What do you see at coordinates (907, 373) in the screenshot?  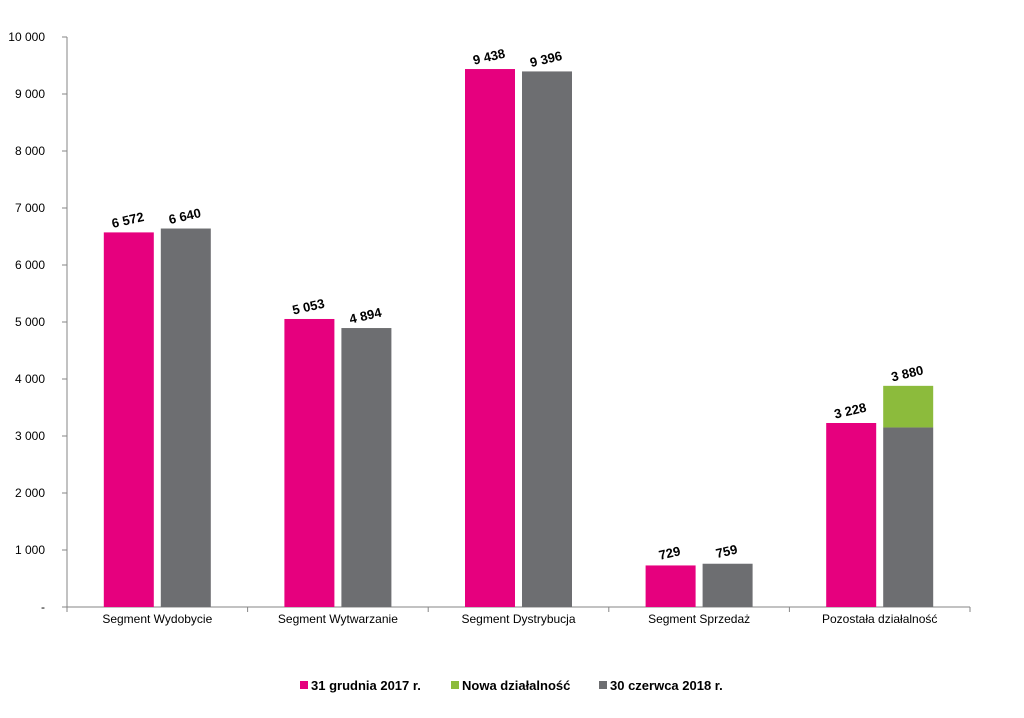 I see `data-label-2018-06-30: 3 880` at bounding box center [907, 373].